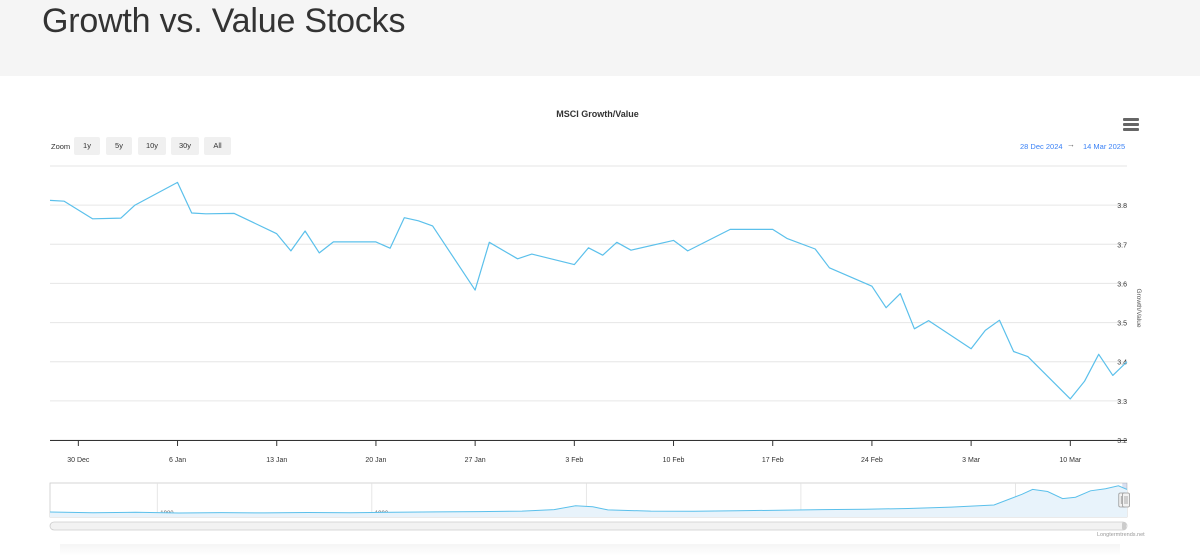 The width and height of the screenshot is (1200, 556). I want to click on zoom-all-button: All, so click(217, 146).